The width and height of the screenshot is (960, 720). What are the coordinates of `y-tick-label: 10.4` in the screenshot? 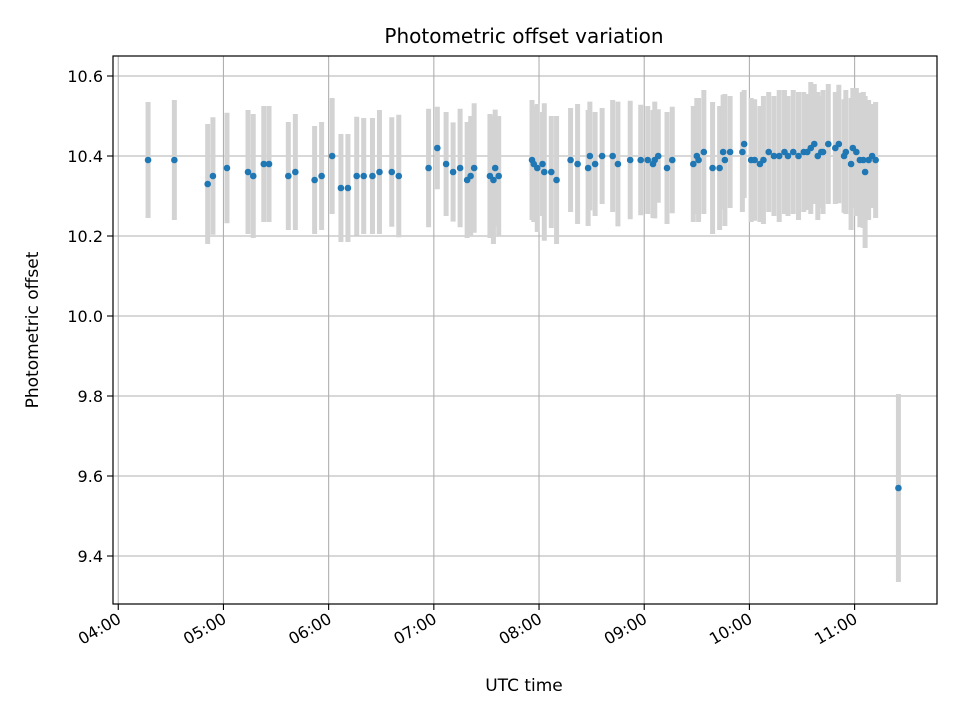 It's located at (85, 156).